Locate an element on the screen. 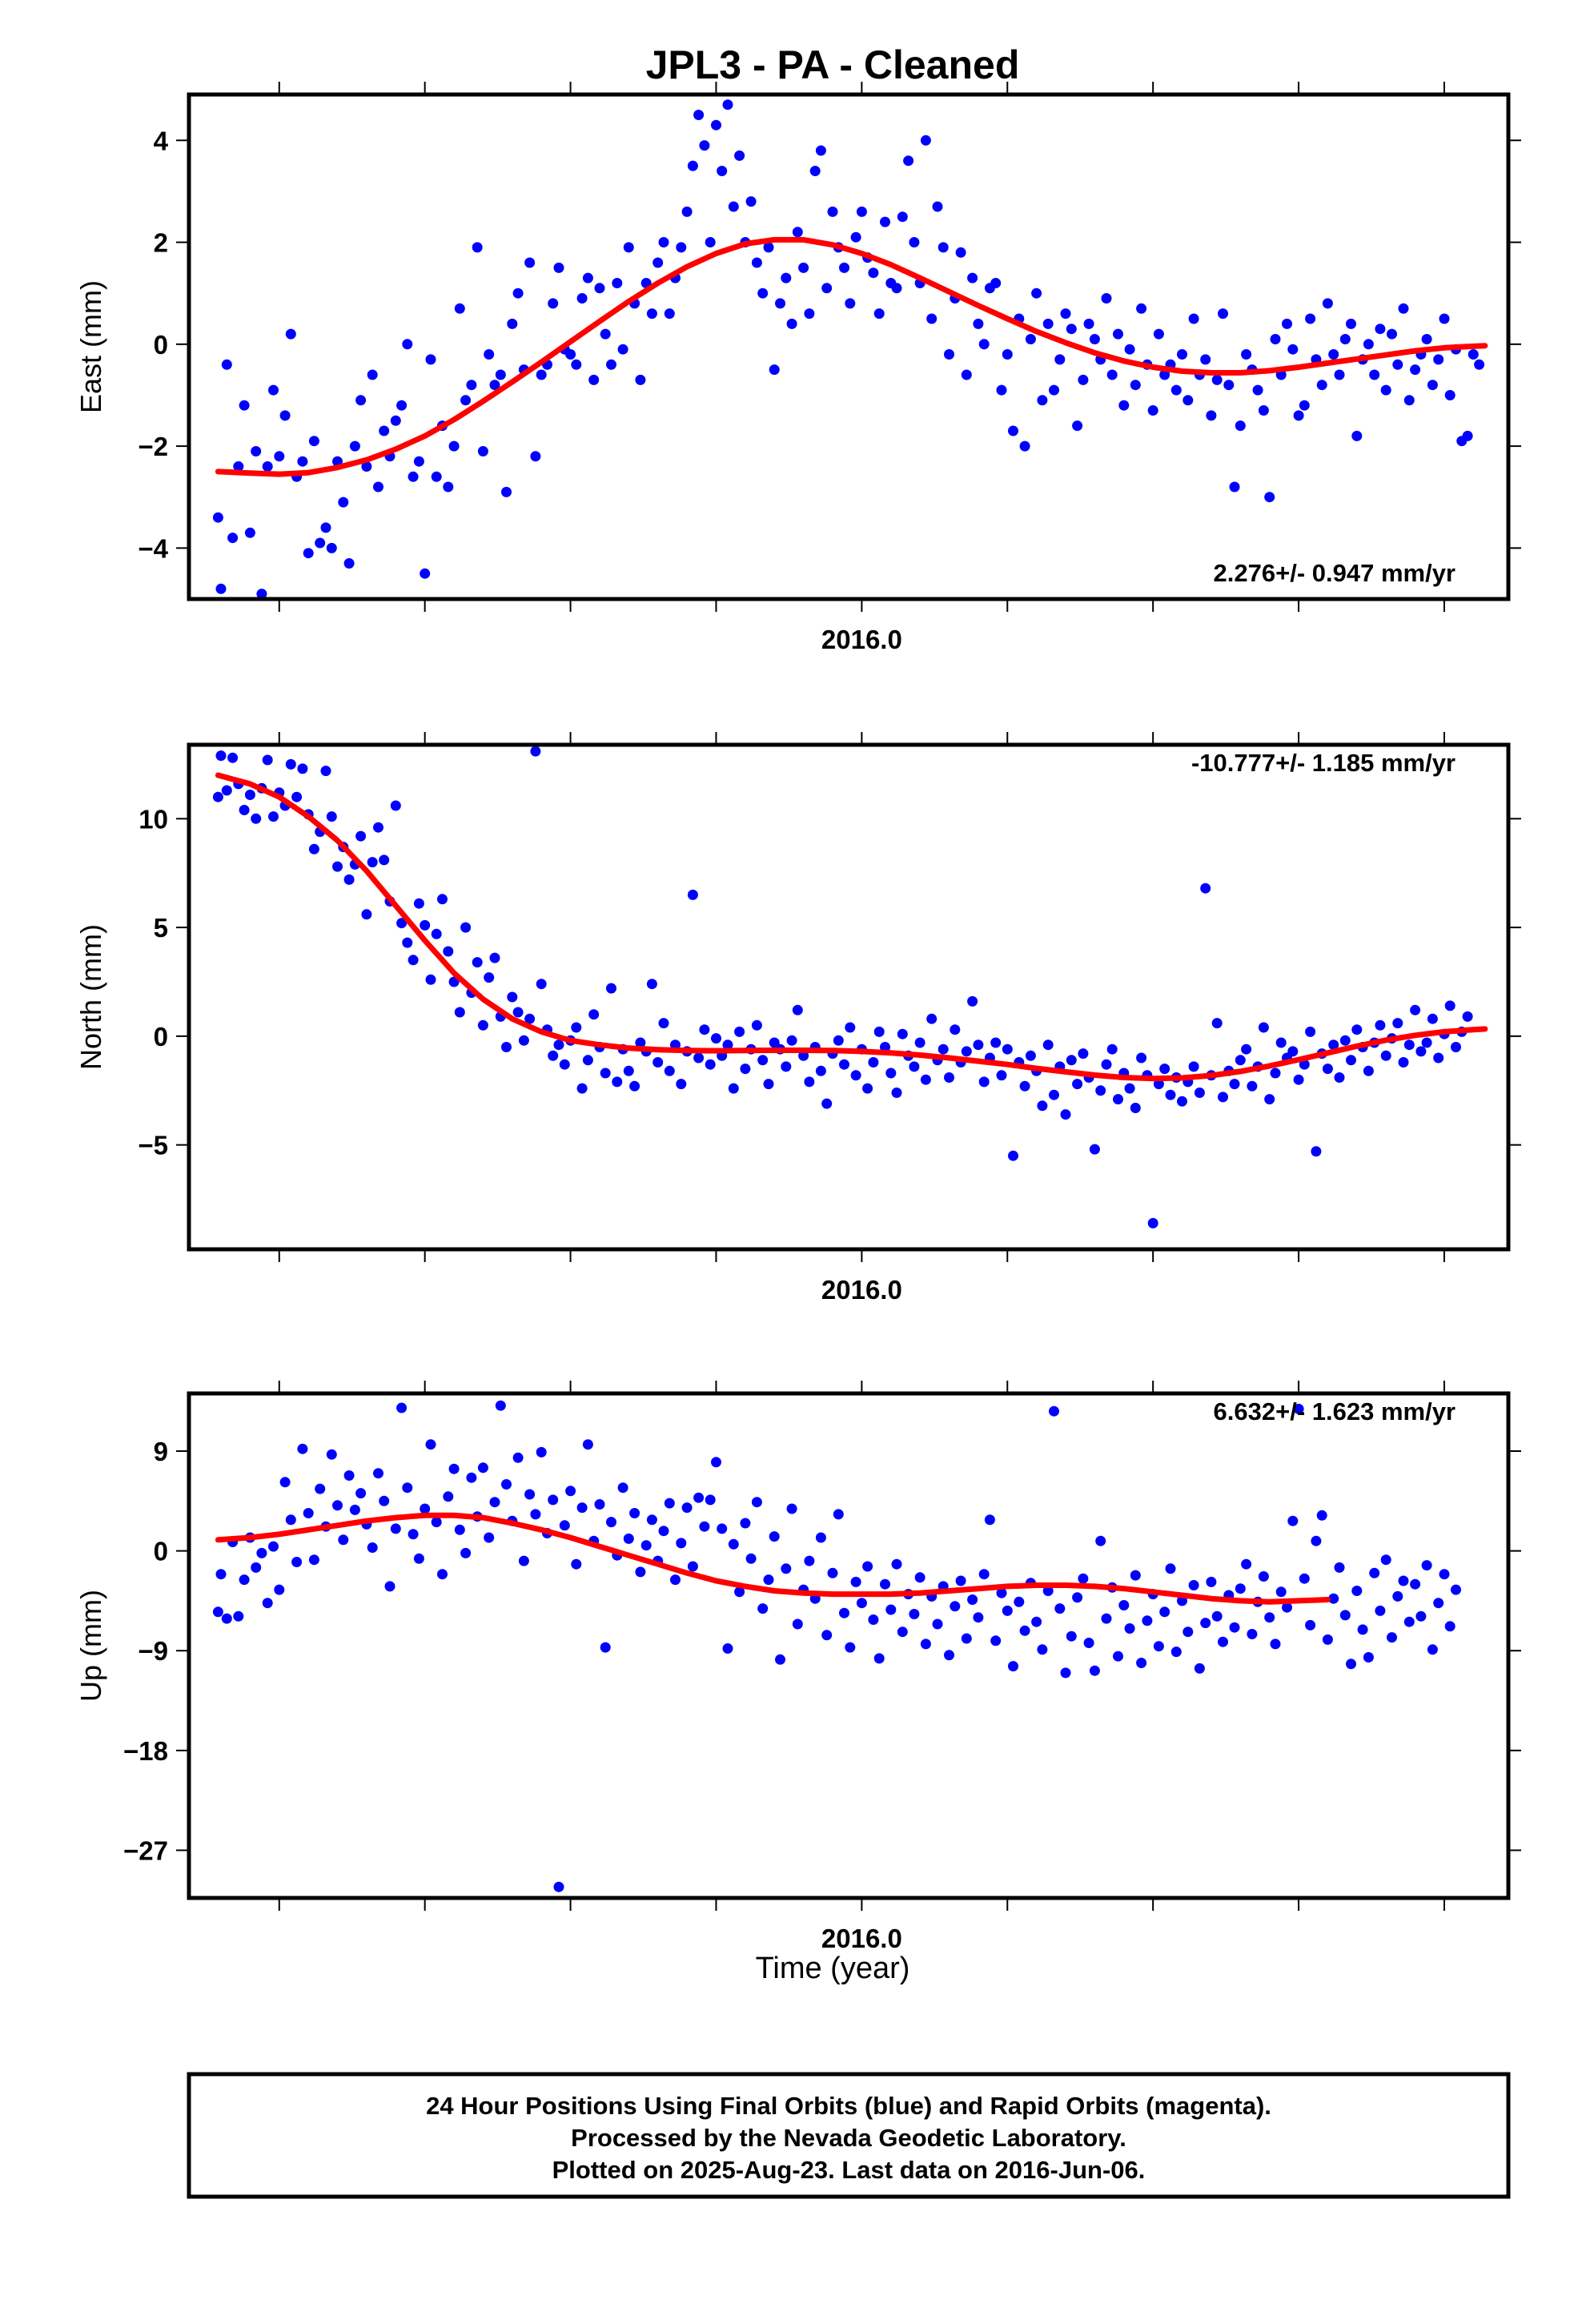 The width and height of the screenshot is (1582, 2324). up-y-axis-label: Up (mm) is located at coordinates (91, 1646).